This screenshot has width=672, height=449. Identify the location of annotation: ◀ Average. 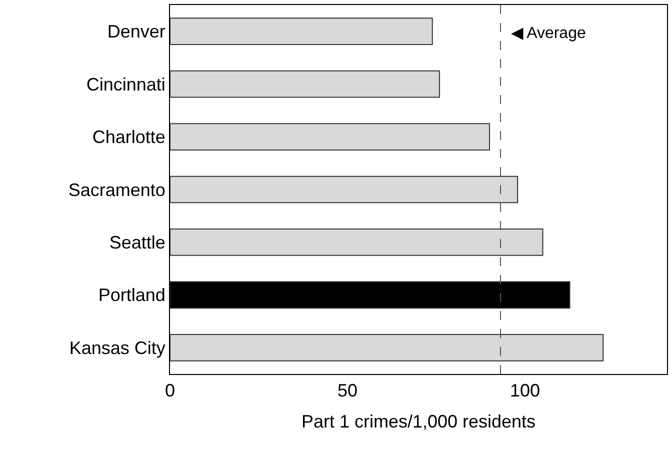
(548, 33).